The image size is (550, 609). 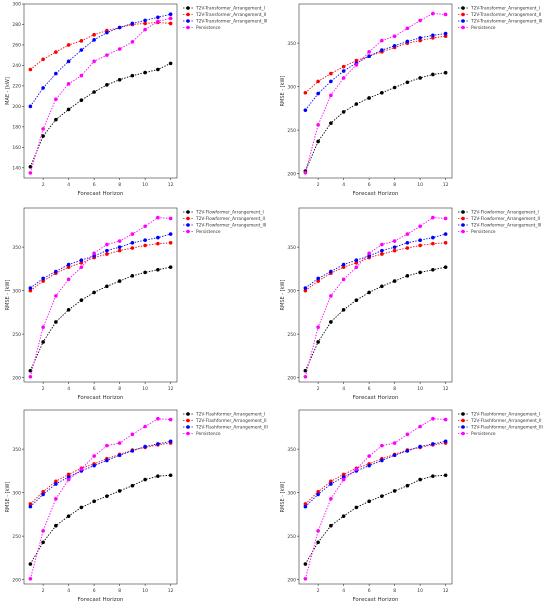 What do you see at coordinates (16, 580) in the screenshot?
I see `y-tick-label: 200` at bounding box center [16, 580].